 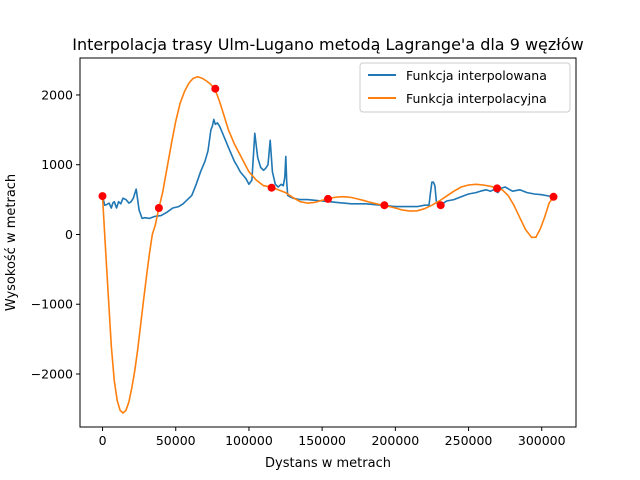 What do you see at coordinates (328, 463) in the screenshot?
I see `x-axis-label: Dystans w metrach` at bounding box center [328, 463].